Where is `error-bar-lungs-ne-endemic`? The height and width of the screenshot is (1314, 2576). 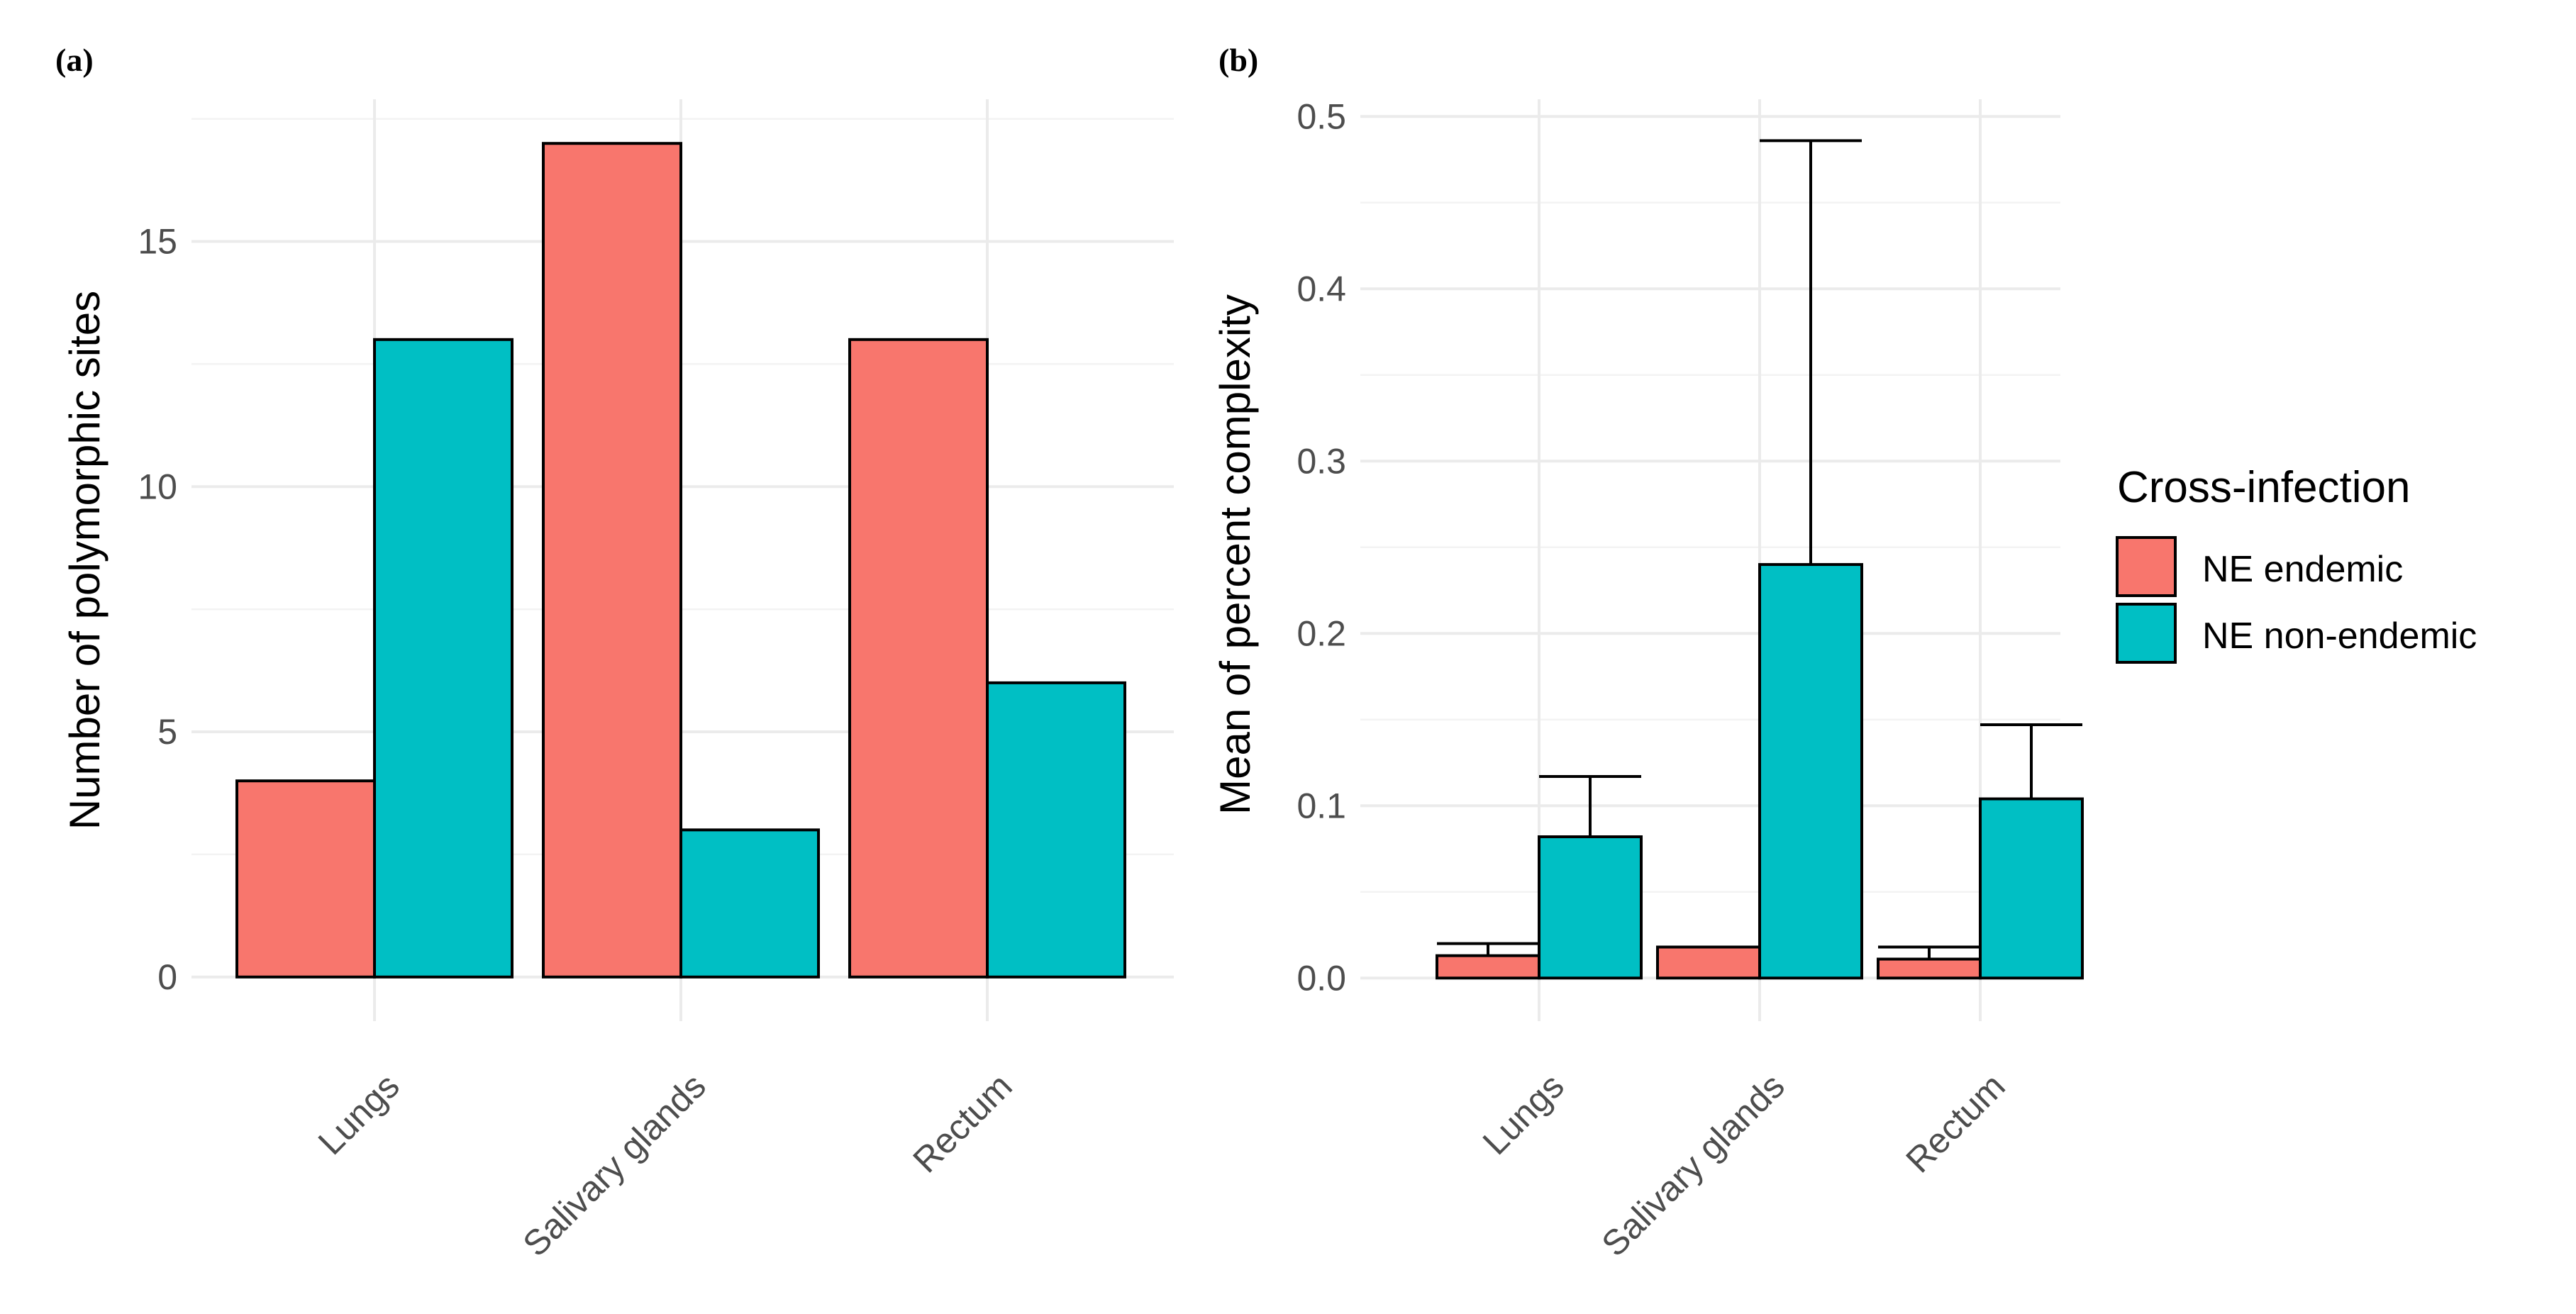 error-bar-lungs-ne-endemic is located at coordinates (1488, 949).